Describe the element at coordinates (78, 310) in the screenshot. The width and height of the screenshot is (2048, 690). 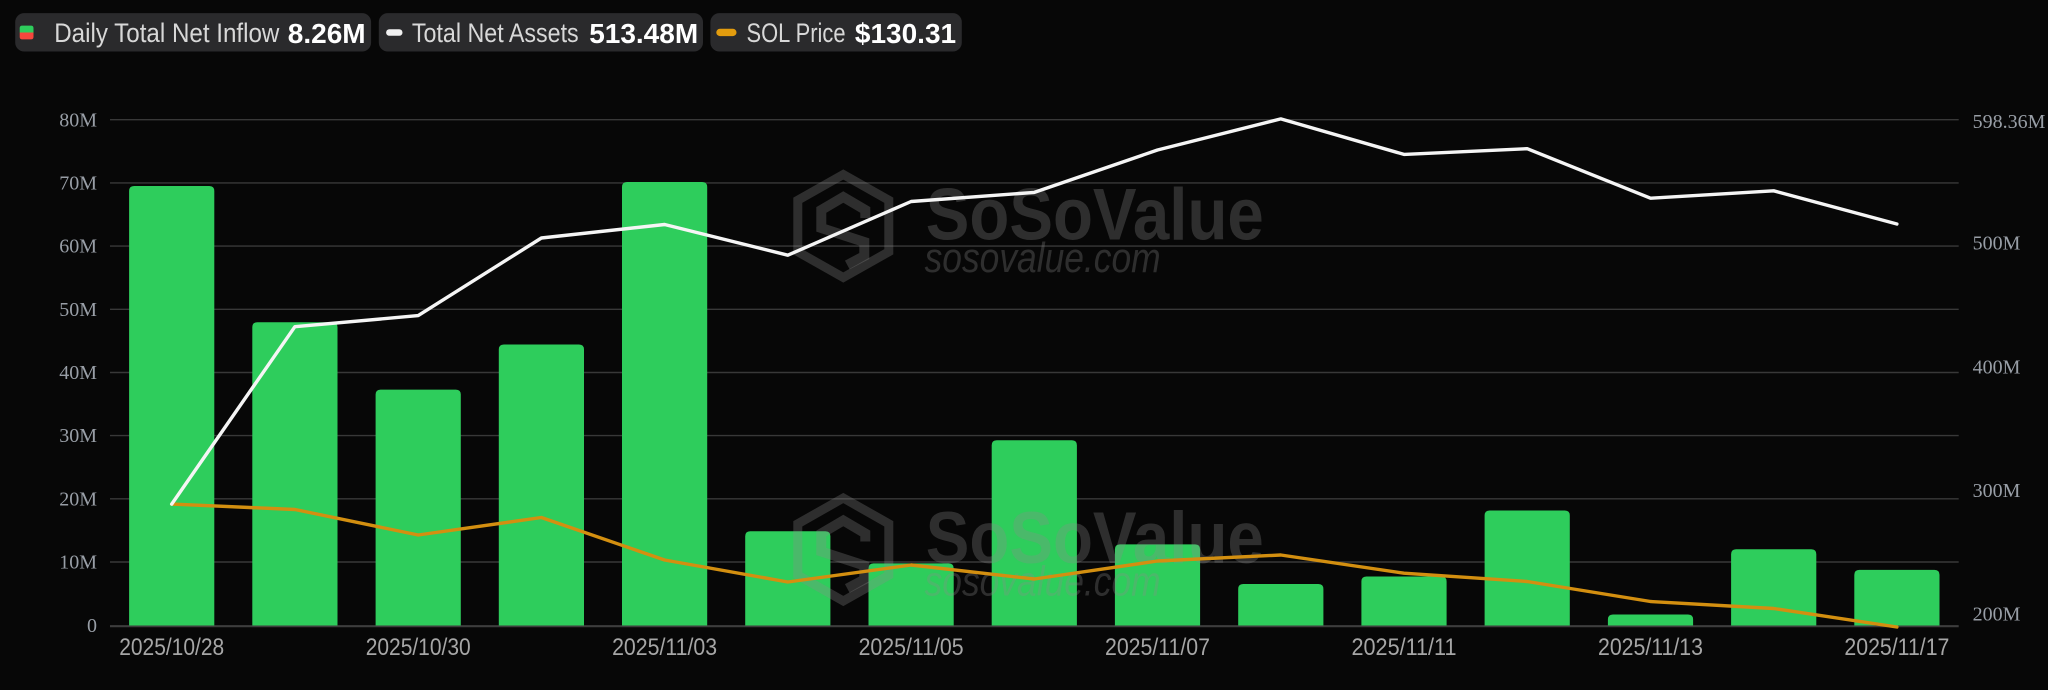
I see `svg-text: 50M` at that location.